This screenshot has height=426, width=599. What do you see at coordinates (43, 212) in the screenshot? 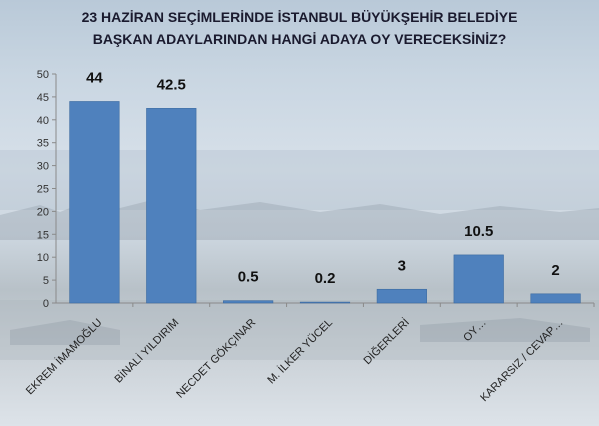
I see `y-tick-label: 20` at bounding box center [43, 212].